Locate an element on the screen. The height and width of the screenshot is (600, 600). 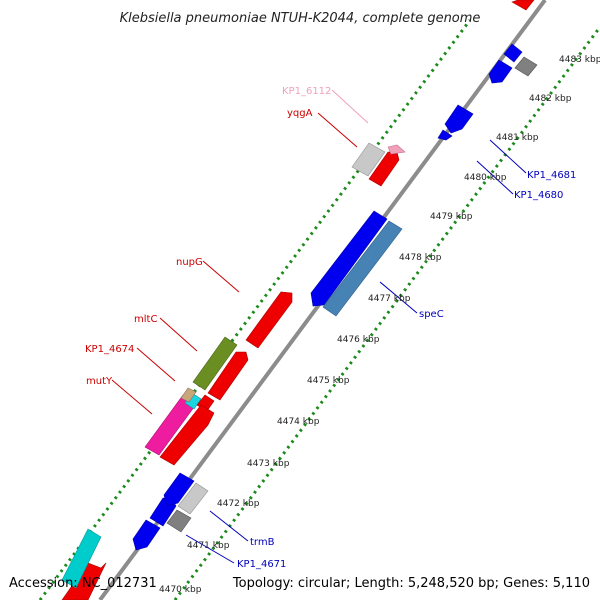
label-mltc: mltC is located at coordinates (145, 319).